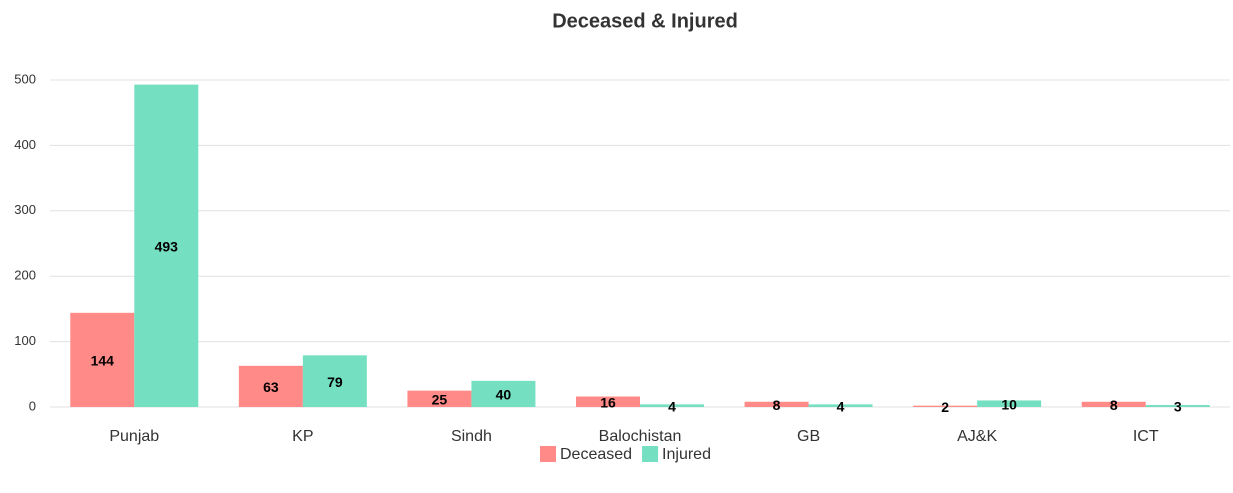 The height and width of the screenshot is (493, 1233). Describe the element at coordinates (302, 436) in the screenshot. I see `x-tick-label: KP` at that location.